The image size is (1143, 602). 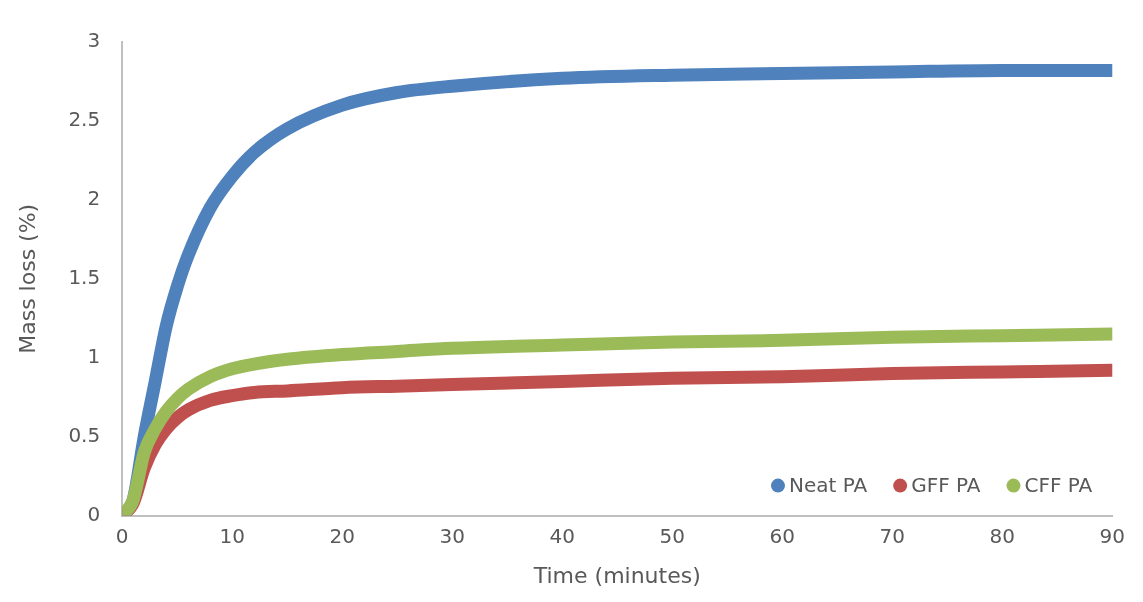 What do you see at coordinates (84, 277) in the screenshot?
I see `y-tick-label: 1.5` at bounding box center [84, 277].